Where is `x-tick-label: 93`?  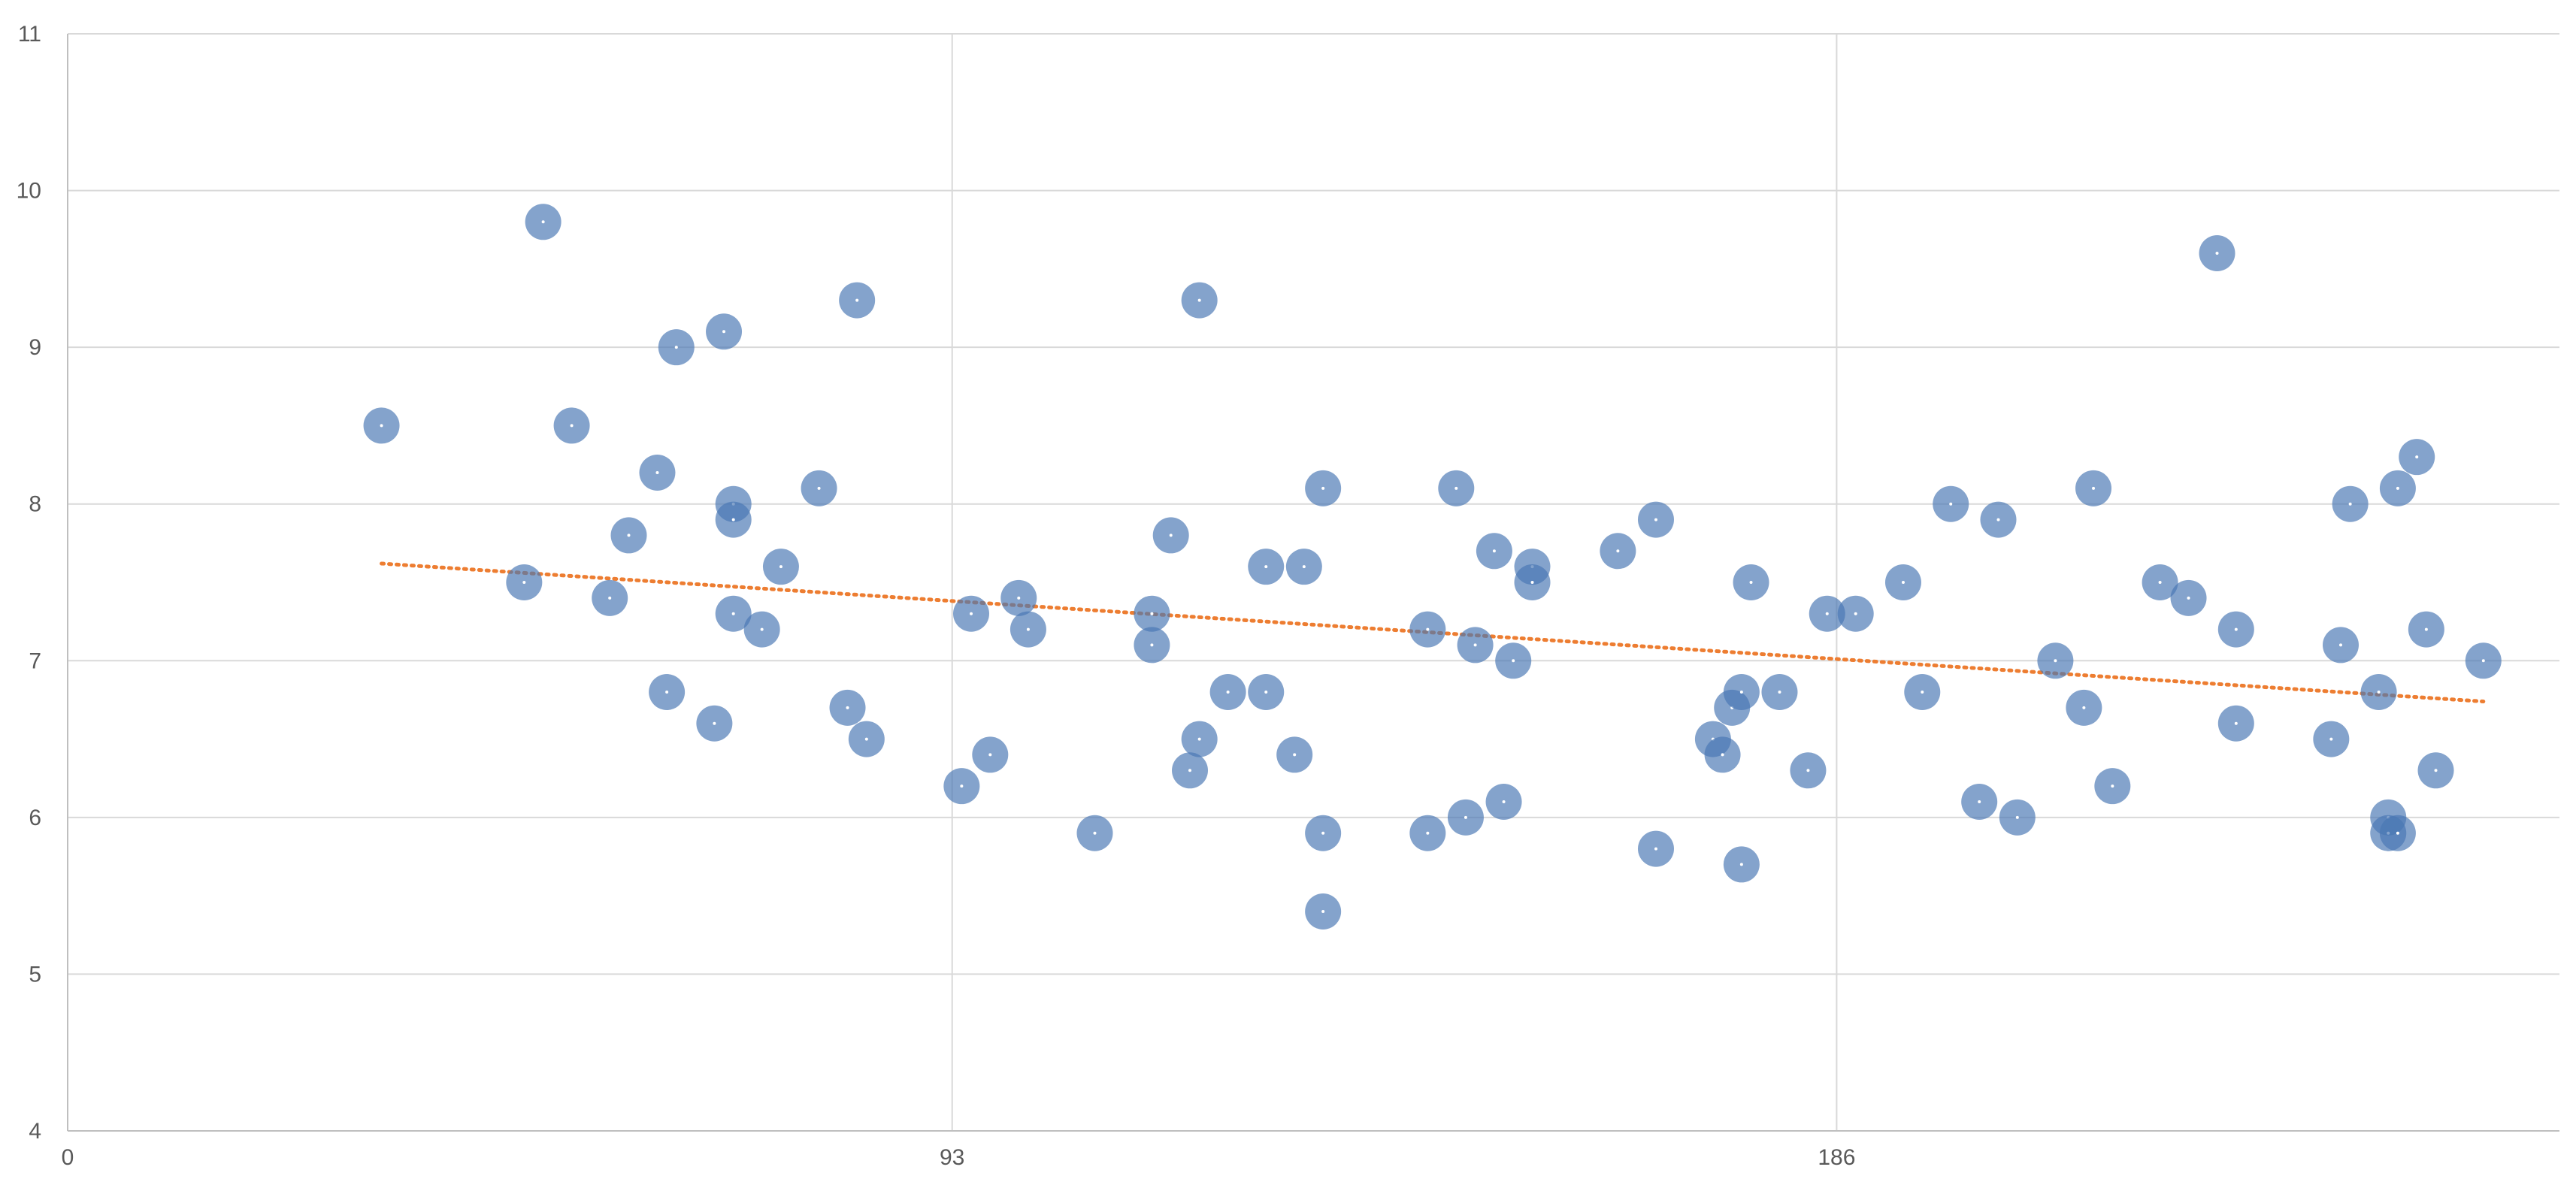 x-tick-label: 93 is located at coordinates (952, 1157).